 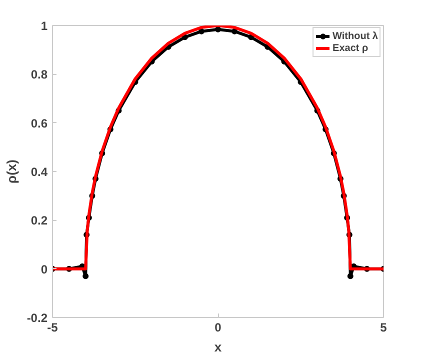 What do you see at coordinates (350, 48) in the screenshot?
I see `legend-label: Exact ρ` at bounding box center [350, 48].